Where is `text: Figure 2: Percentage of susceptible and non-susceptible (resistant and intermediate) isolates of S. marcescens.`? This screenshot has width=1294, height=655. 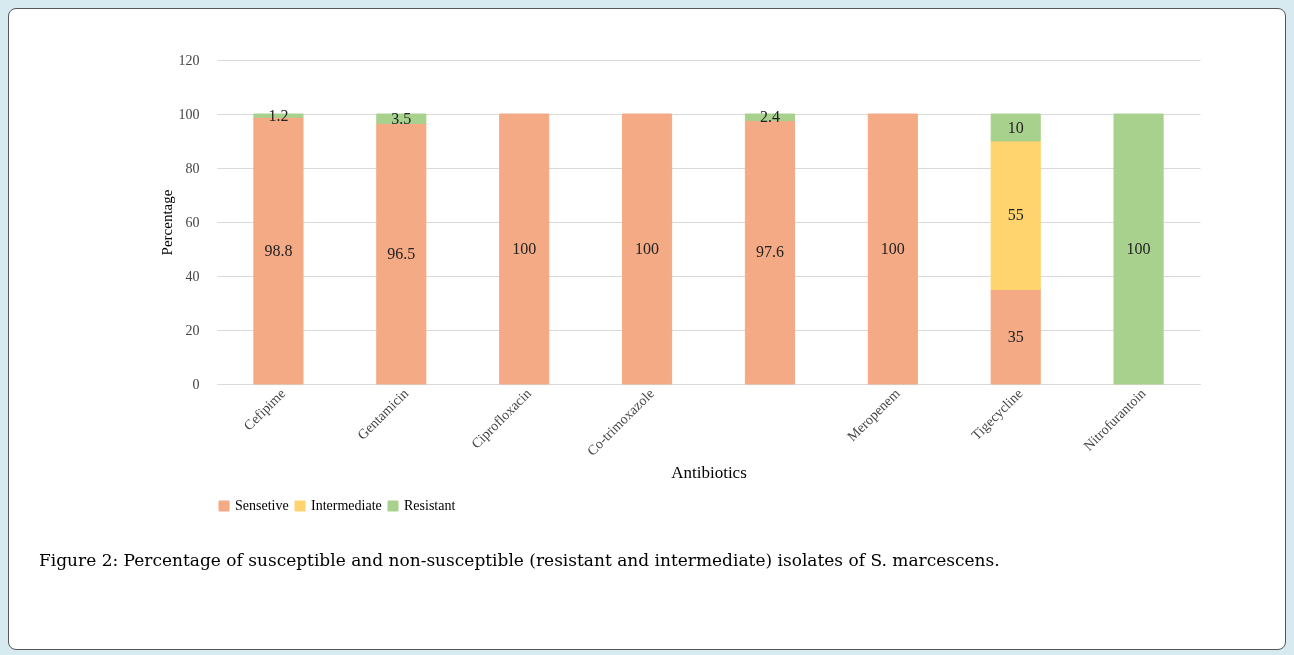 text: Figure 2: Percentage of susceptible and non-susceptible (resistant and intermediate) isolates of S. marcescens. is located at coordinates (519, 560).